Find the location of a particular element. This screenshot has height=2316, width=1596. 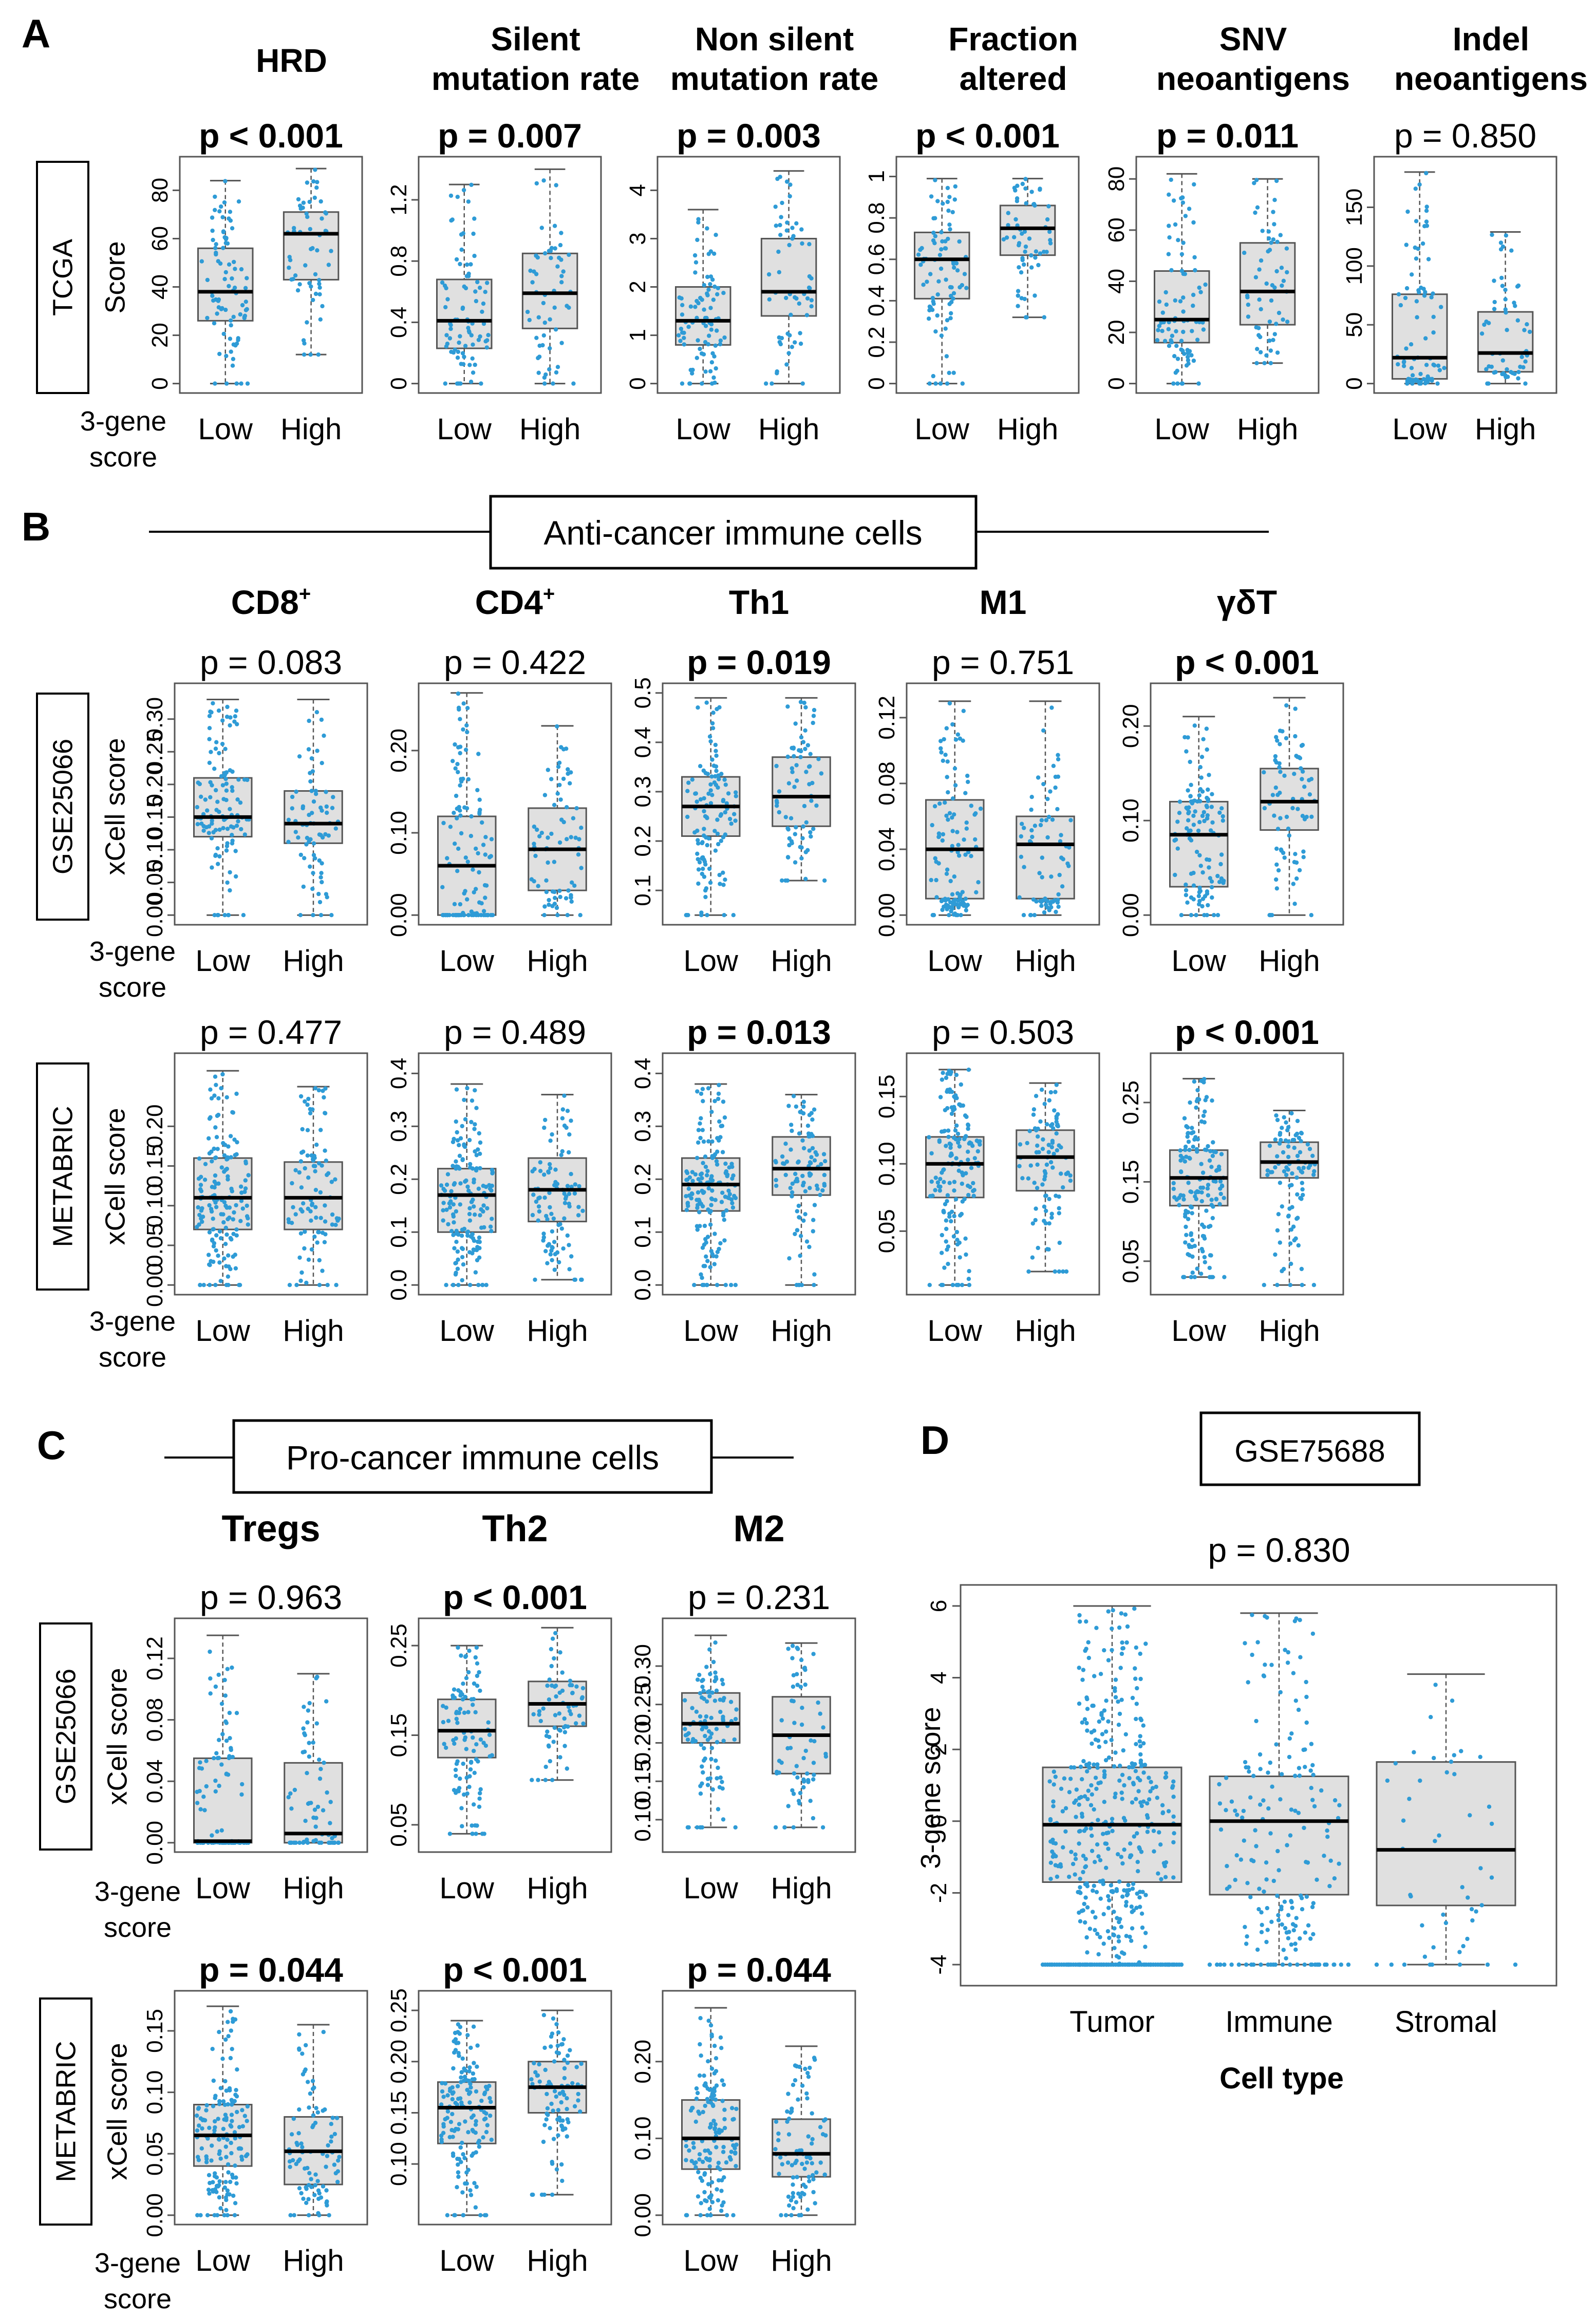

y-tick-label: 0.20 is located at coordinates (154, 784).